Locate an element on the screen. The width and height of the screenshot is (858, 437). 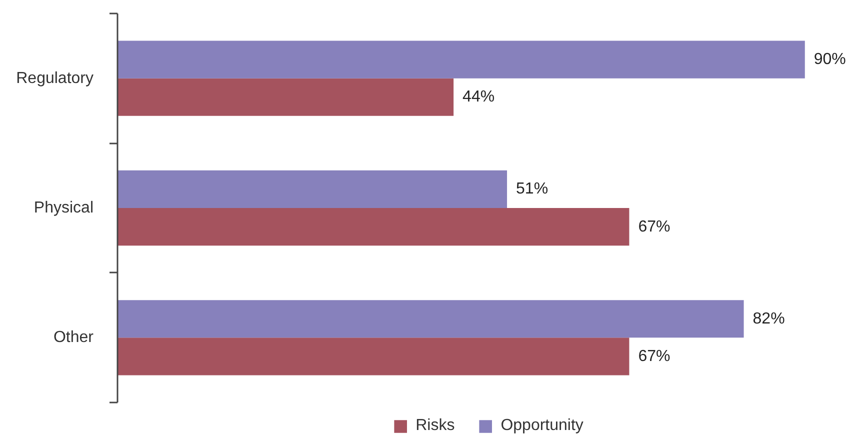
data-label: 44% is located at coordinates (478, 97).